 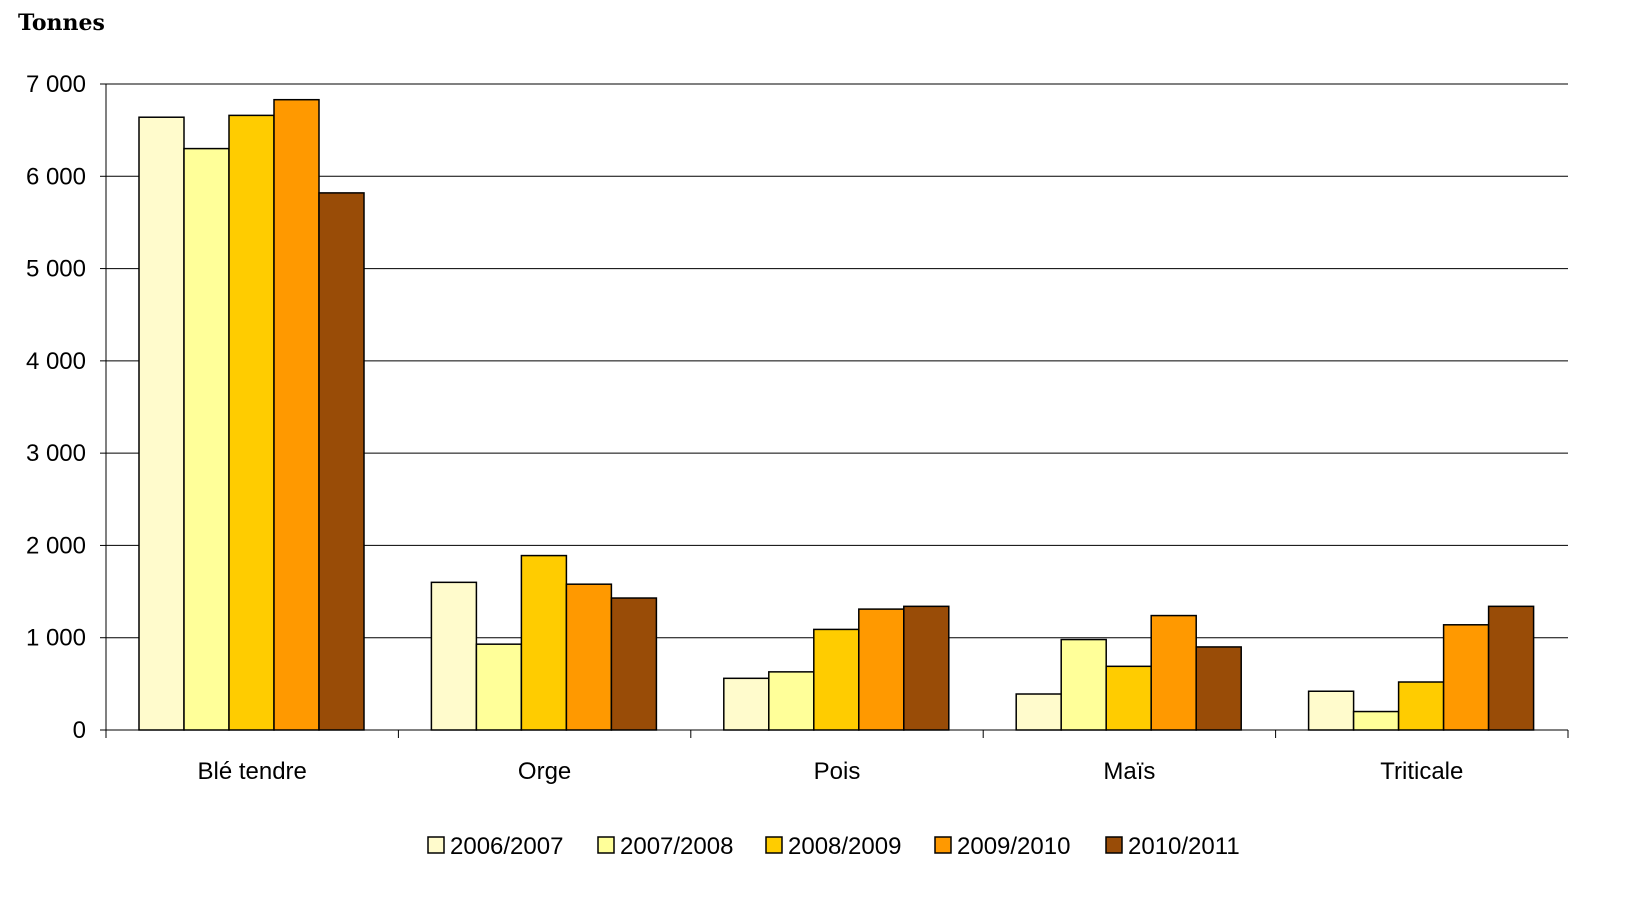 I want to click on y-tick-label: 0, so click(x=79, y=730).